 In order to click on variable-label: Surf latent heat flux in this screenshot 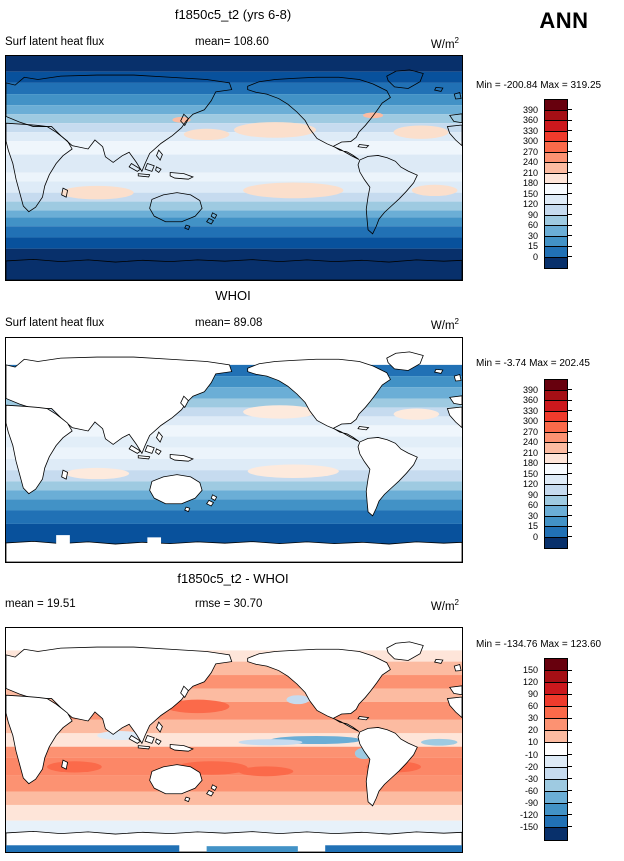, I will do `click(55, 42)`.